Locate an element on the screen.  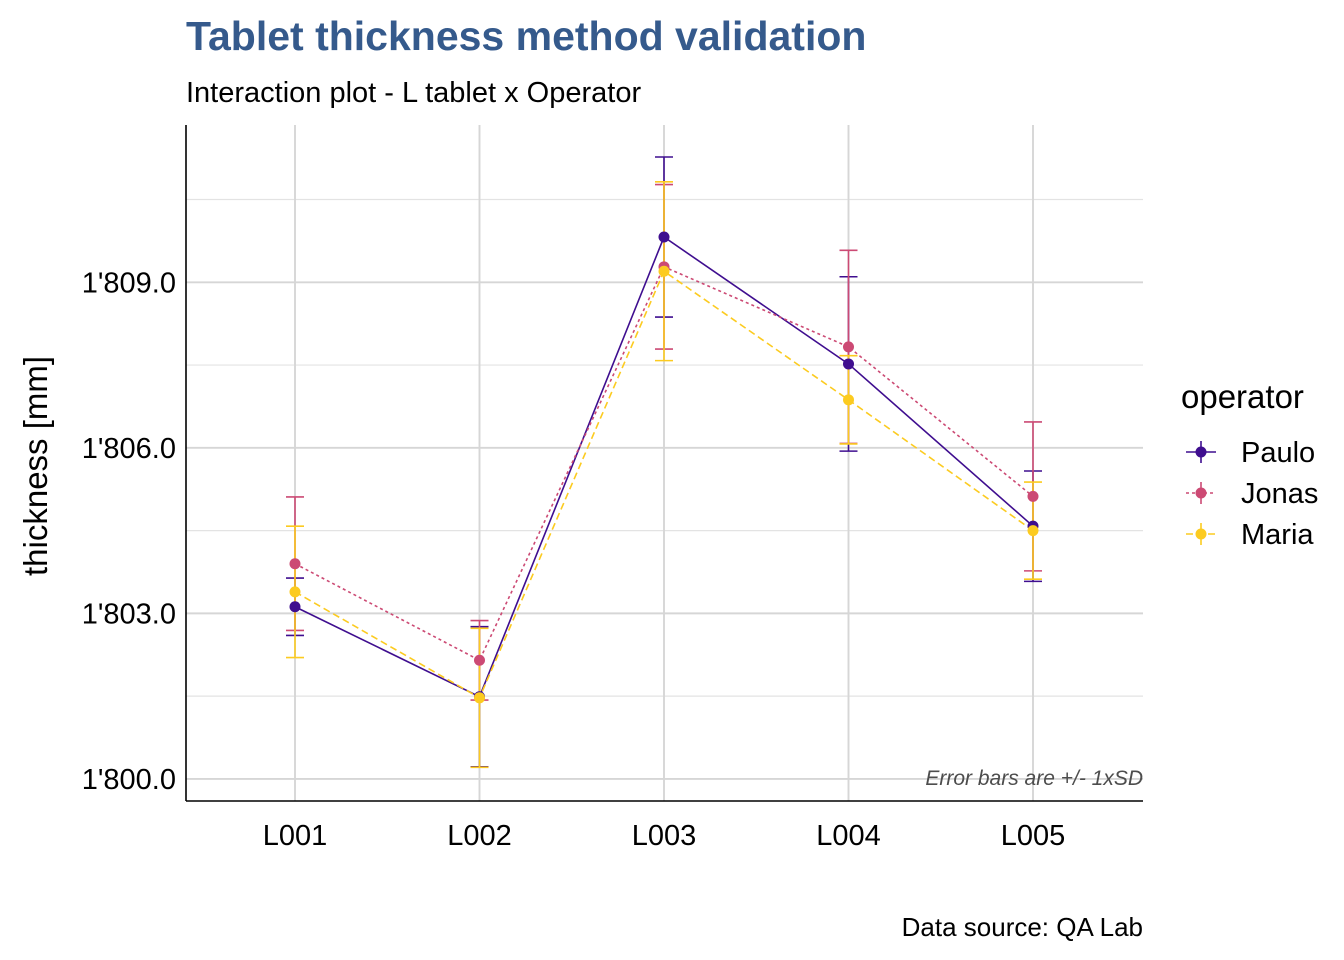
legend-title: operator is located at coordinates (1242, 396).